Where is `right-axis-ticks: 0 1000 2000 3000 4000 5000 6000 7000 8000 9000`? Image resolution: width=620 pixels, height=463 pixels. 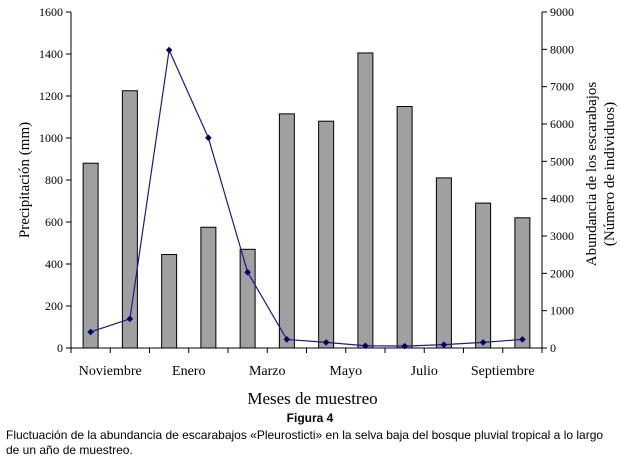 right-axis-ticks: 0 1000 2000 3000 4000 5000 6000 7000 8000 9000 is located at coordinates (558, 180).